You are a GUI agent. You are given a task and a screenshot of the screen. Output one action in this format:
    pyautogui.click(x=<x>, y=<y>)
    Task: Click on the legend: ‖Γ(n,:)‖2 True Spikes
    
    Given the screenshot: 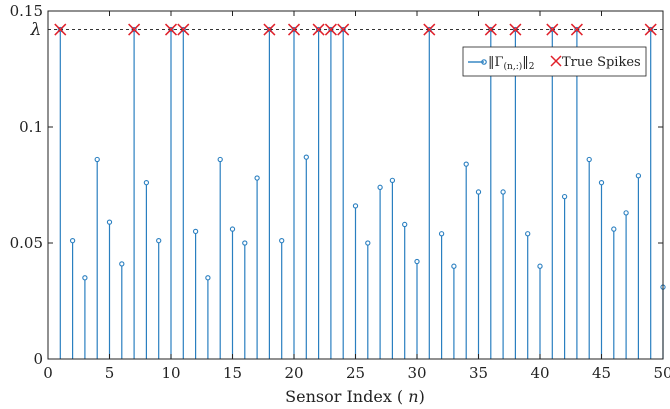 What is the action you would take?
    pyautogui.click(x=554, y=61)
    